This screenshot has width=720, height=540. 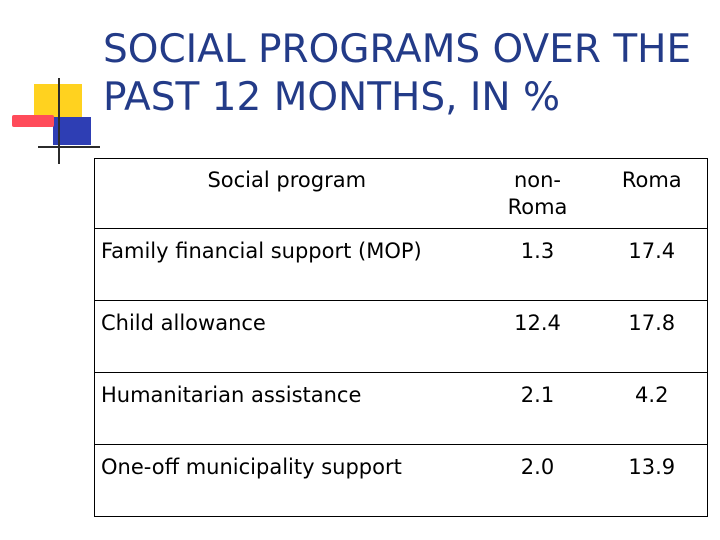 I want to click on header-social-program: Social program, so click(x=286, y=193).